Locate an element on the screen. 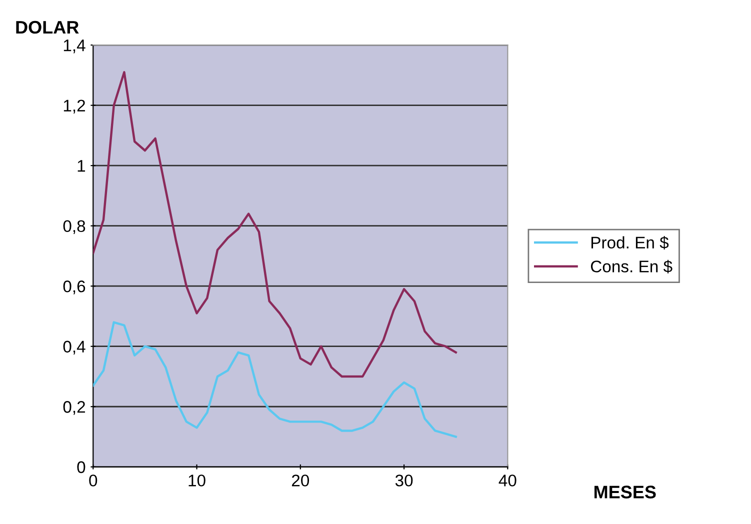  x-tick-label: 10 is located at coordinates (197, 480).